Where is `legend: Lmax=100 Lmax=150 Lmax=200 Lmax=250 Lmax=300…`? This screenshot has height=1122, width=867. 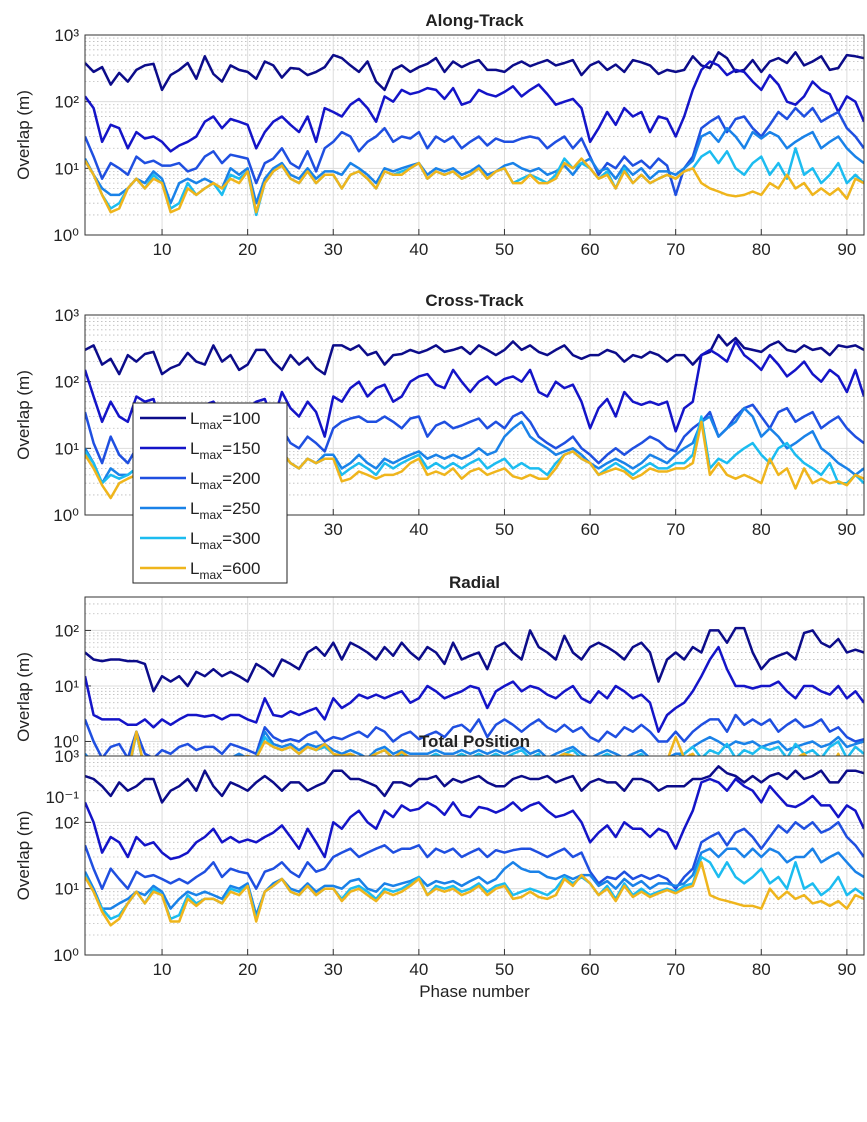 legend: Lmax=100 Lmax=150 Lmax=200 Lmax=250 Lmax=300… is located at coordinates (210, 493).